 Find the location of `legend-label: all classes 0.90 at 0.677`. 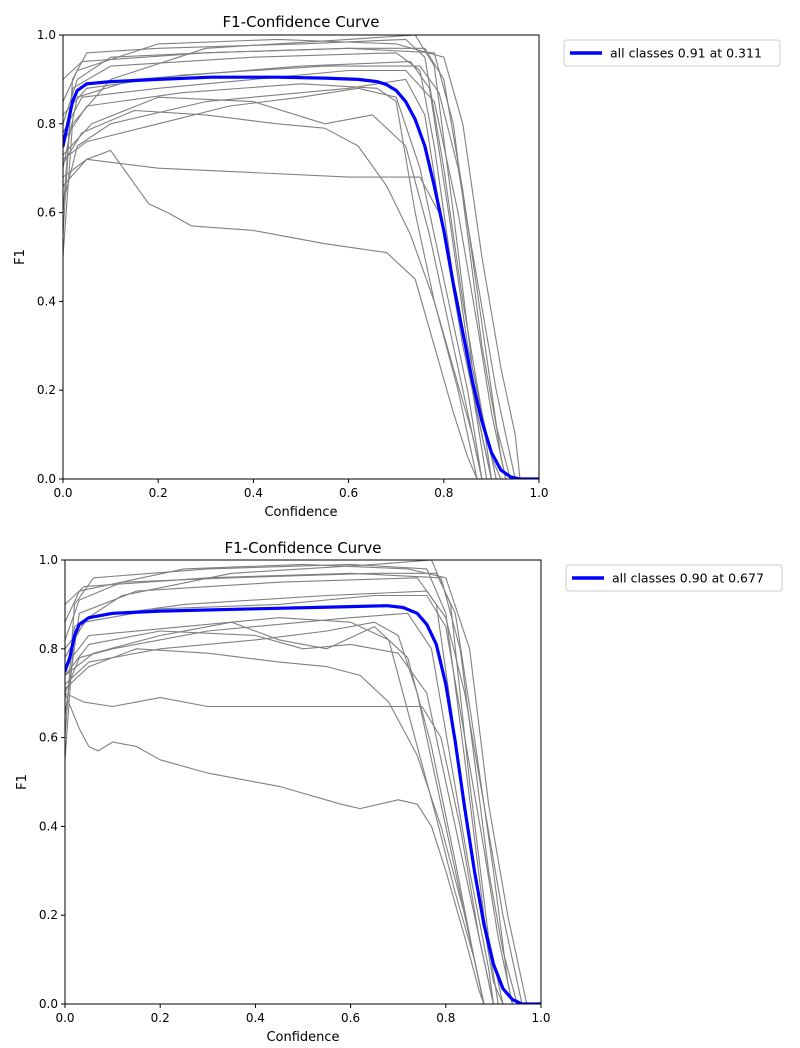

legend-label: all classes 0.90 at 0.677 is located at coordinates (688, 578).